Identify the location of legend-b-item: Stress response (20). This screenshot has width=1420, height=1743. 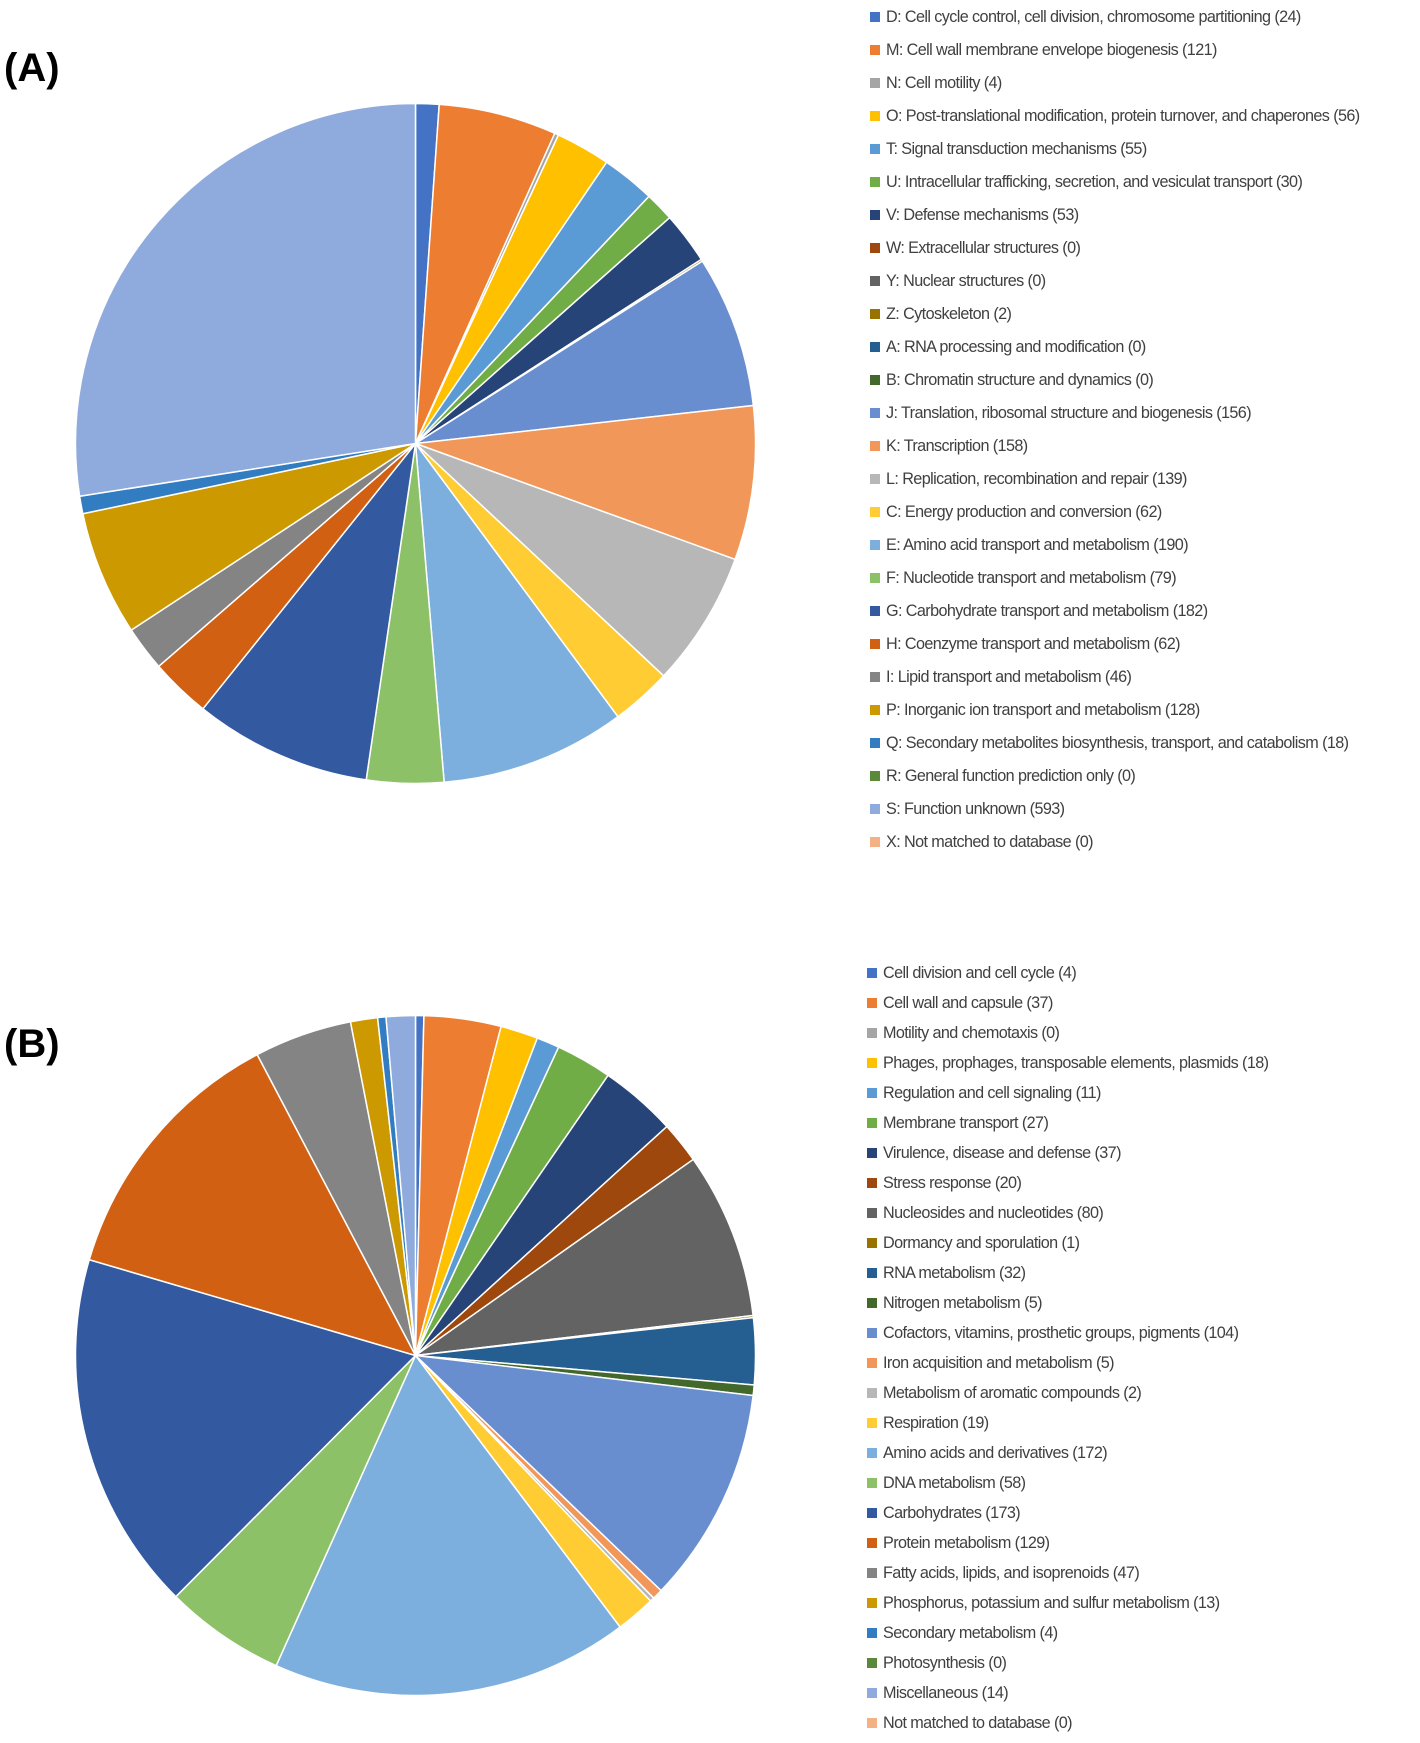
(1067, 1183).